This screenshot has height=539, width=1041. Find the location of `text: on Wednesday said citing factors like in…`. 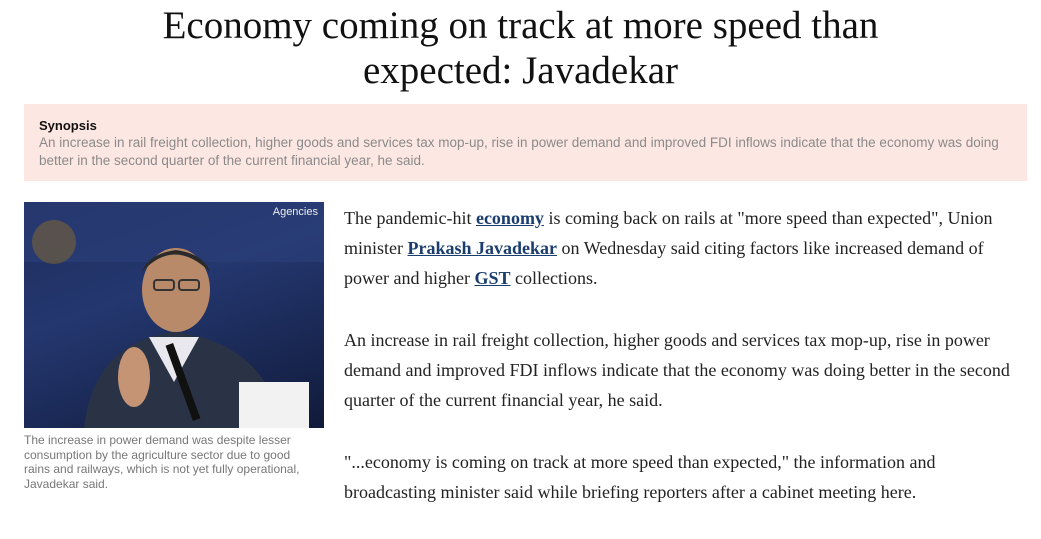

text: on Wednesday said citing factors like in… is located at coordinates (664, 263).